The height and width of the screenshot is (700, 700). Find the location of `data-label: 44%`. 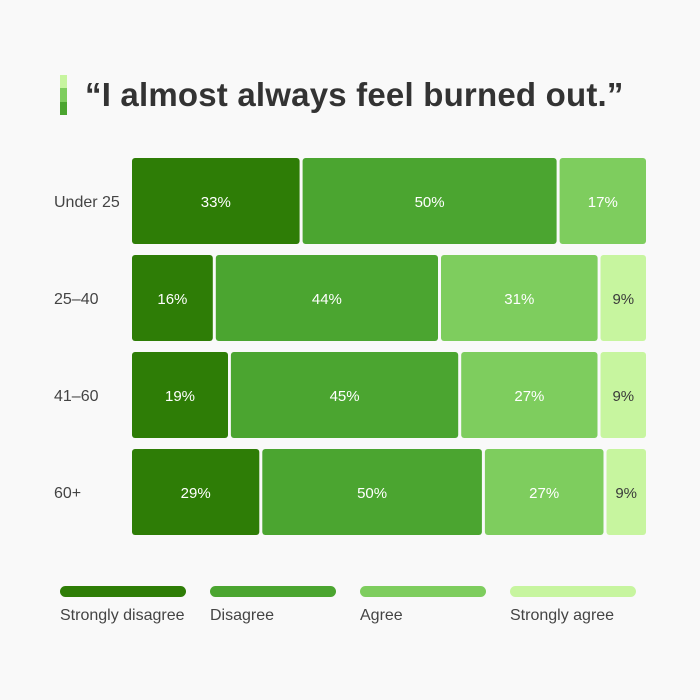

data-label: 44% is located at coordinates (327, 299).